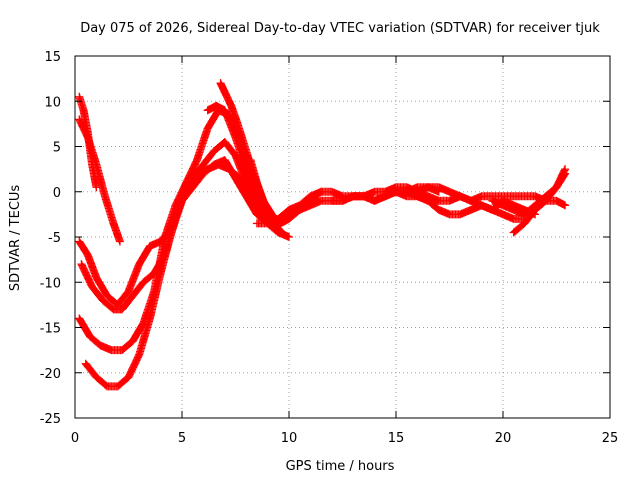  I want to click on y-tick-label: 5, so click(57, 148).